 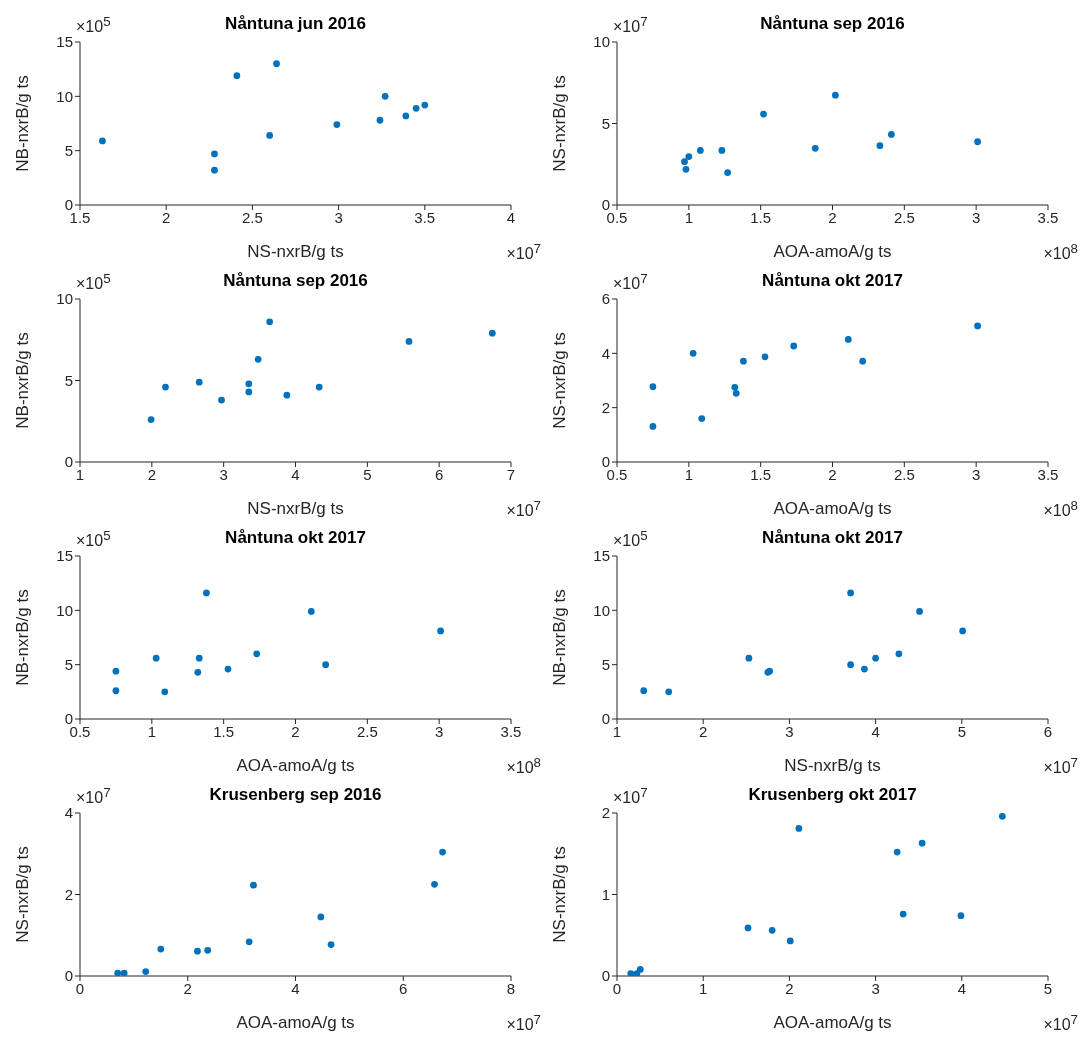 What do you see at coordinates (605, 299) in the screenshot?
I see `y-tick-label: 6` at bounding box center [605, 299].